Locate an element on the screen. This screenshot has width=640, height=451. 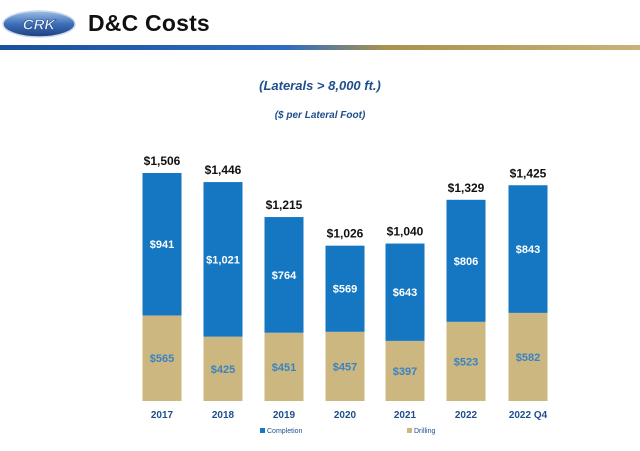
x-tick-label: 2018 is located at coordinates (223, 415).